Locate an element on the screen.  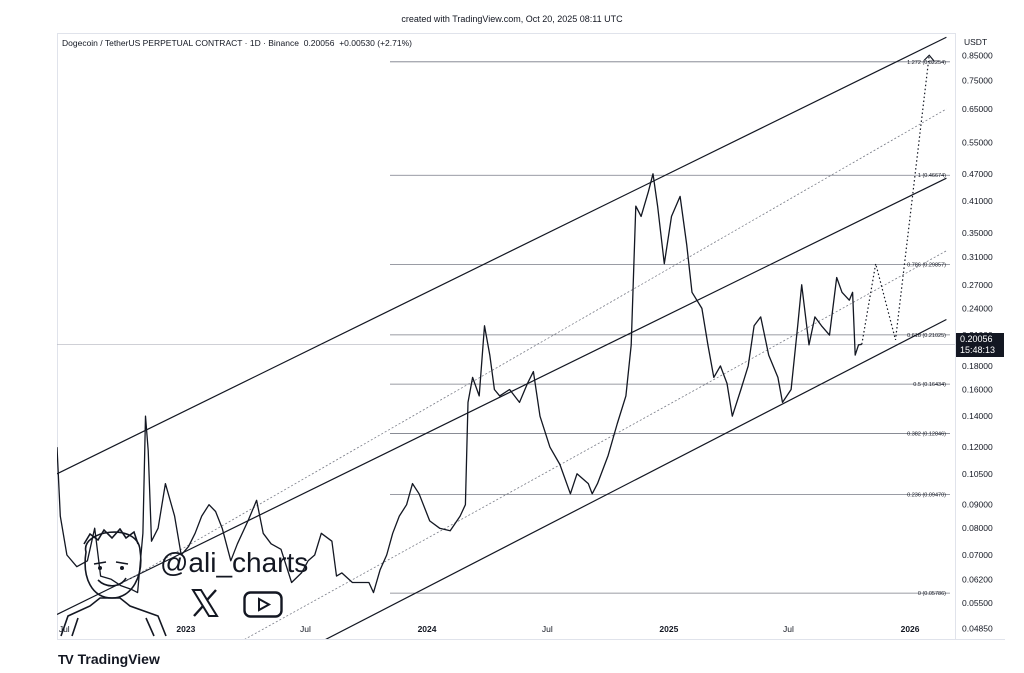
fib-level-label: 1 (0.46674) is located at coordinates (932, 176).